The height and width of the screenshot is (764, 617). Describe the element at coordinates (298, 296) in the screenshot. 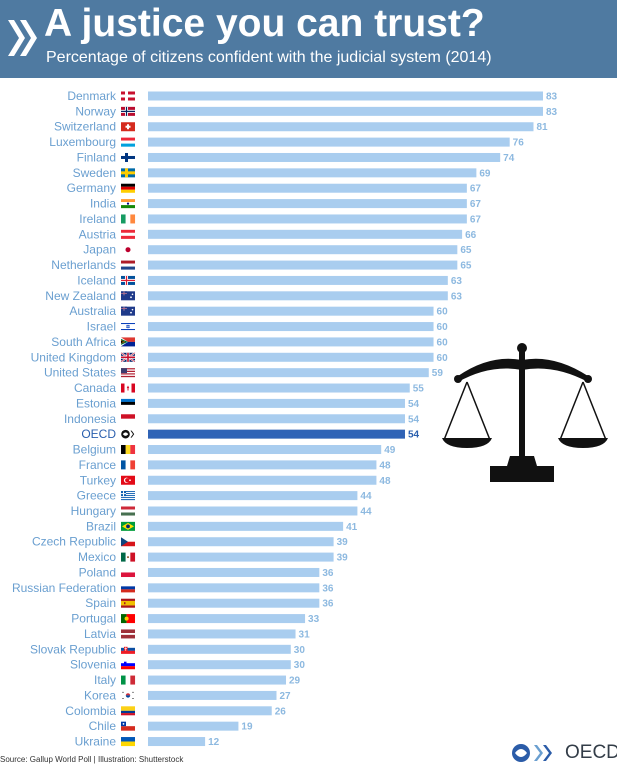

I see `bar-new-zealand` at that location.